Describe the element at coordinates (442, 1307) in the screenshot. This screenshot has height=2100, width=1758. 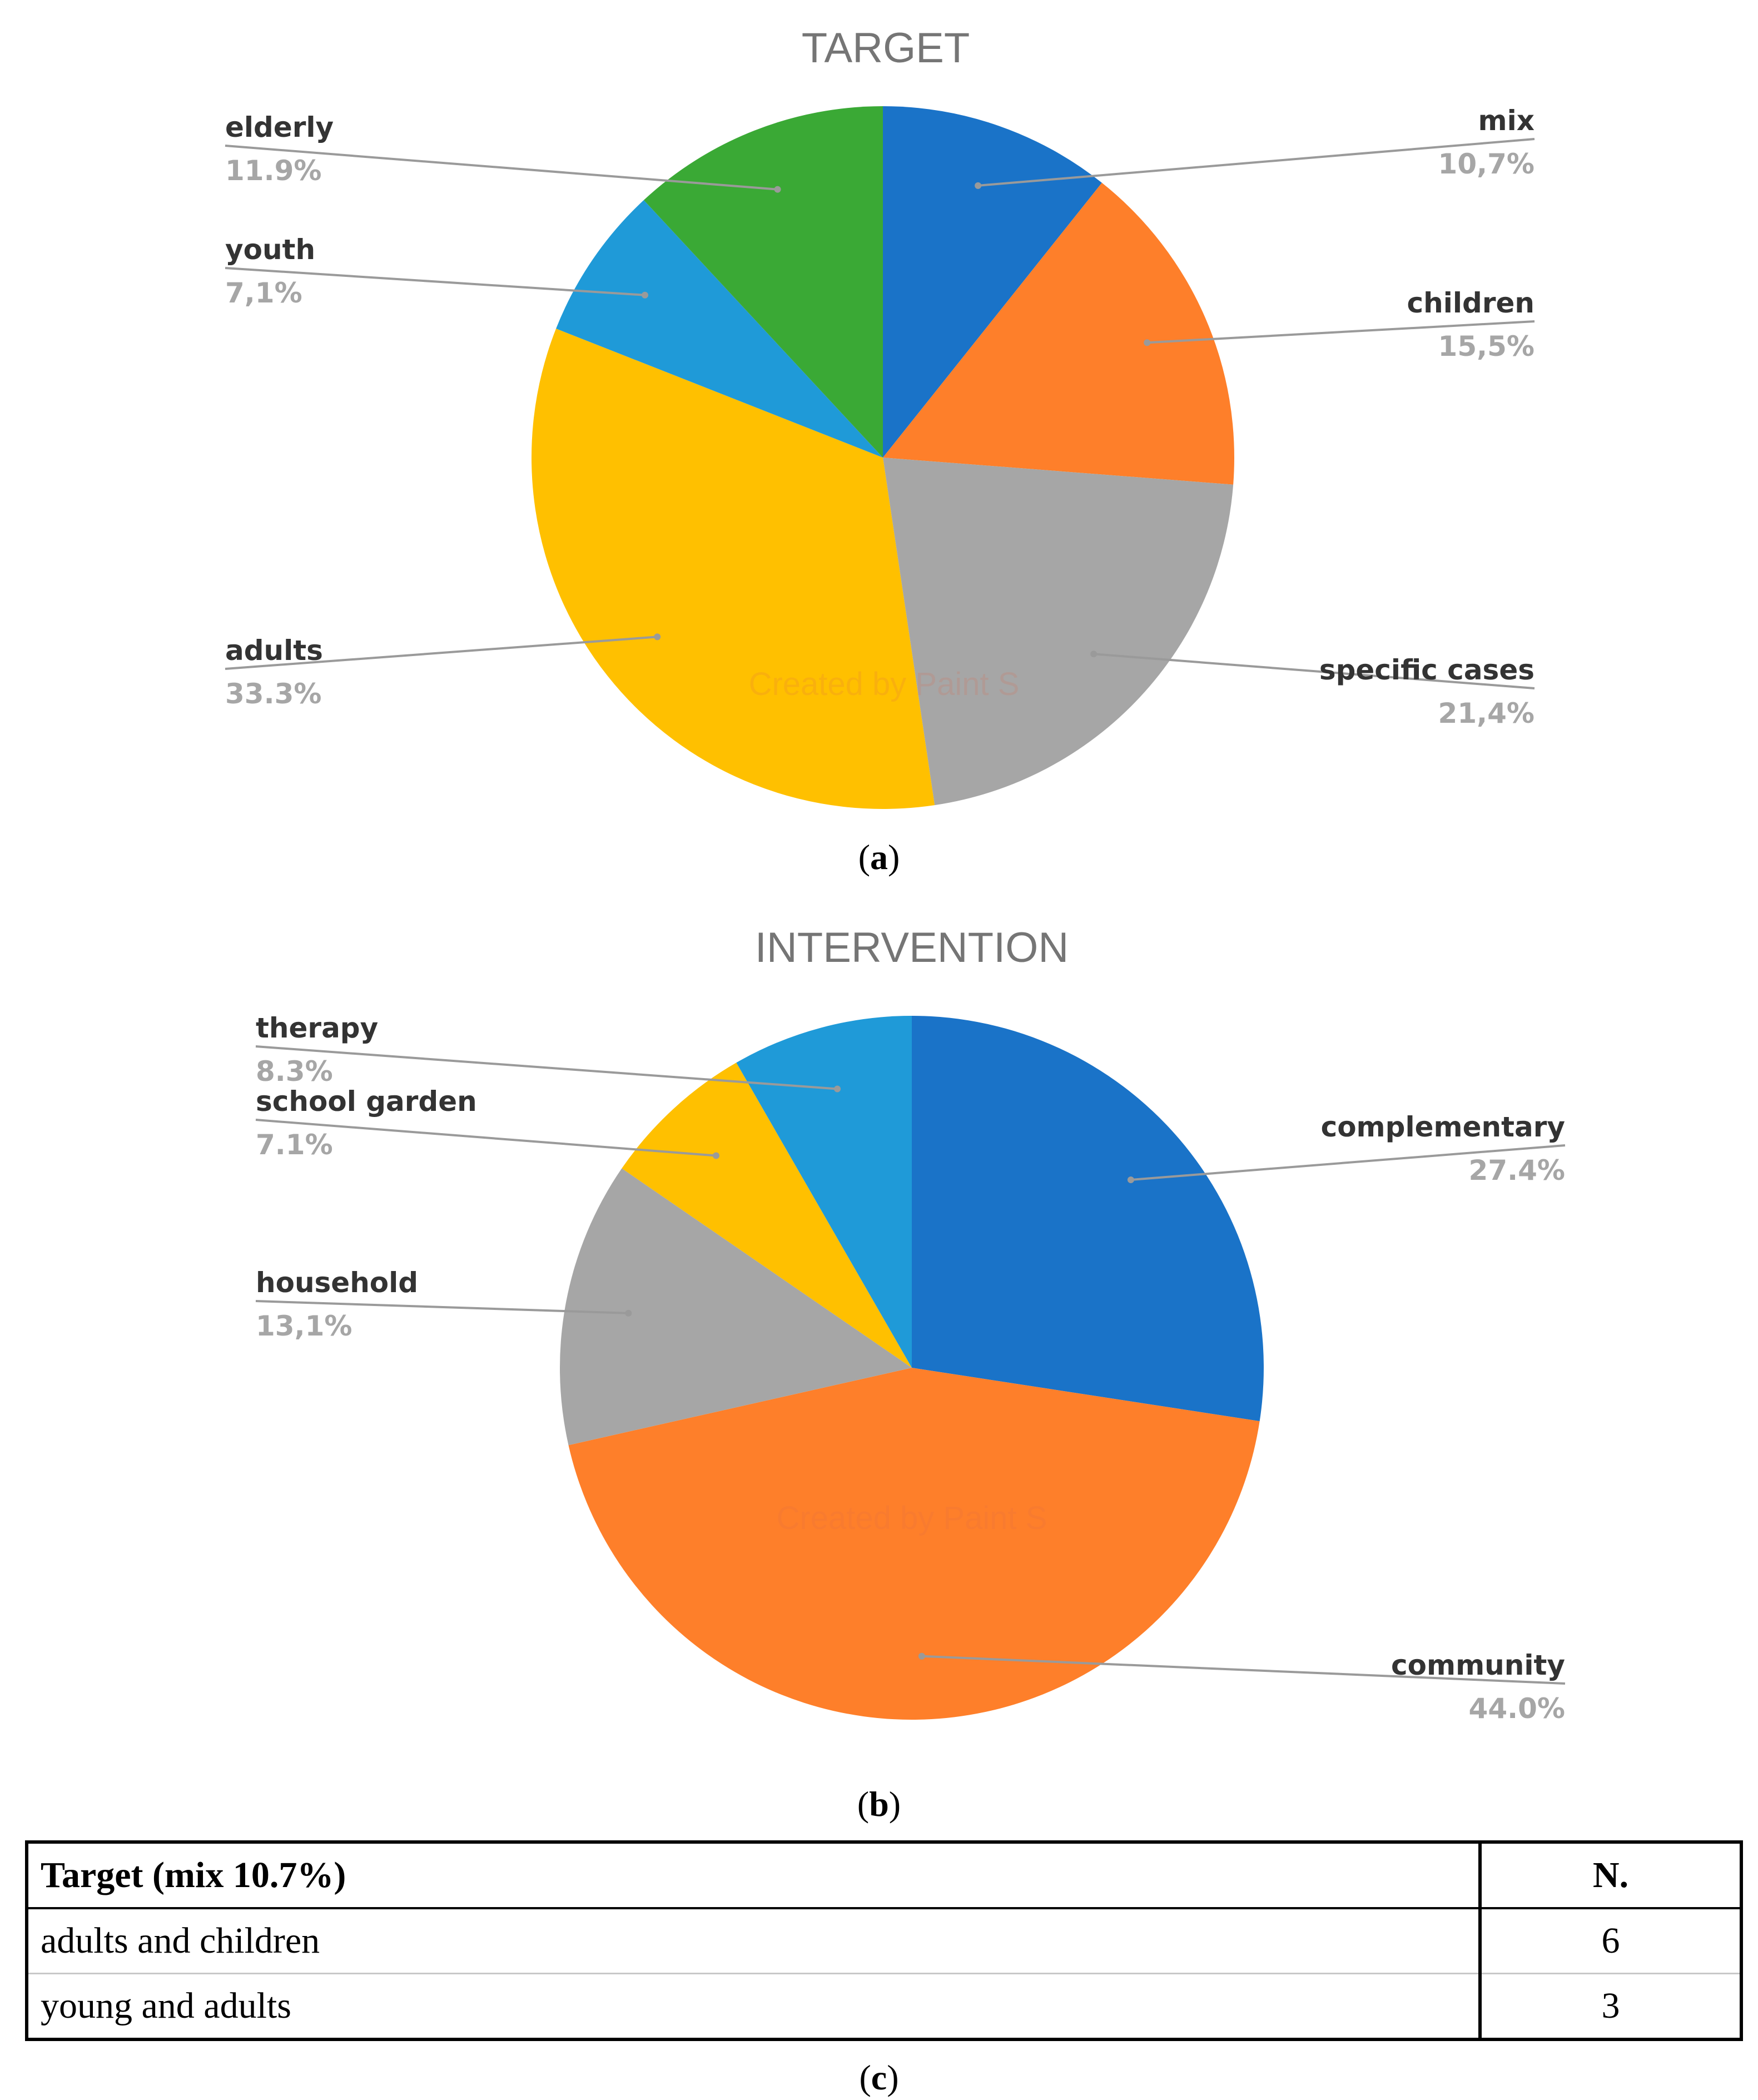
I see `leader-line-household` at that location.